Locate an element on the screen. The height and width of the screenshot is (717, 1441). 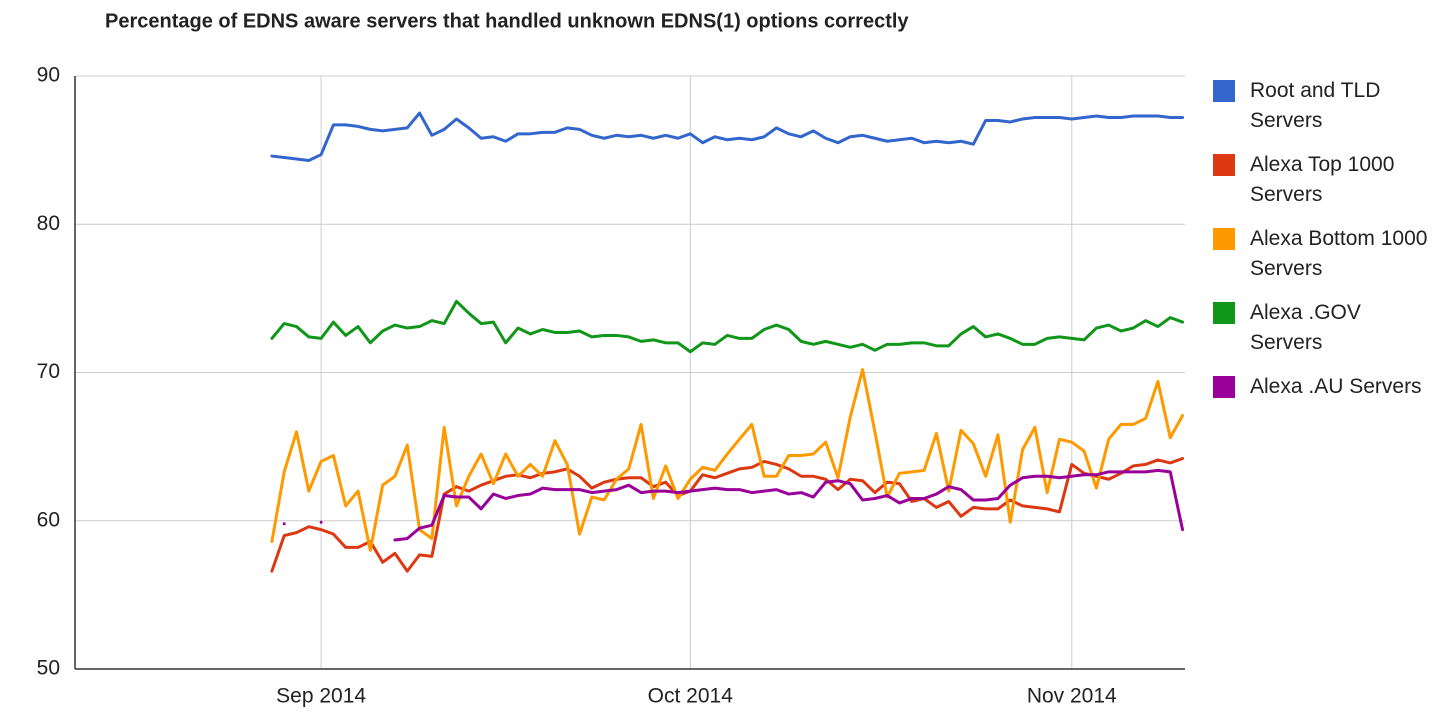
y-tick-label: 60 is located at coordinates (48, 519).